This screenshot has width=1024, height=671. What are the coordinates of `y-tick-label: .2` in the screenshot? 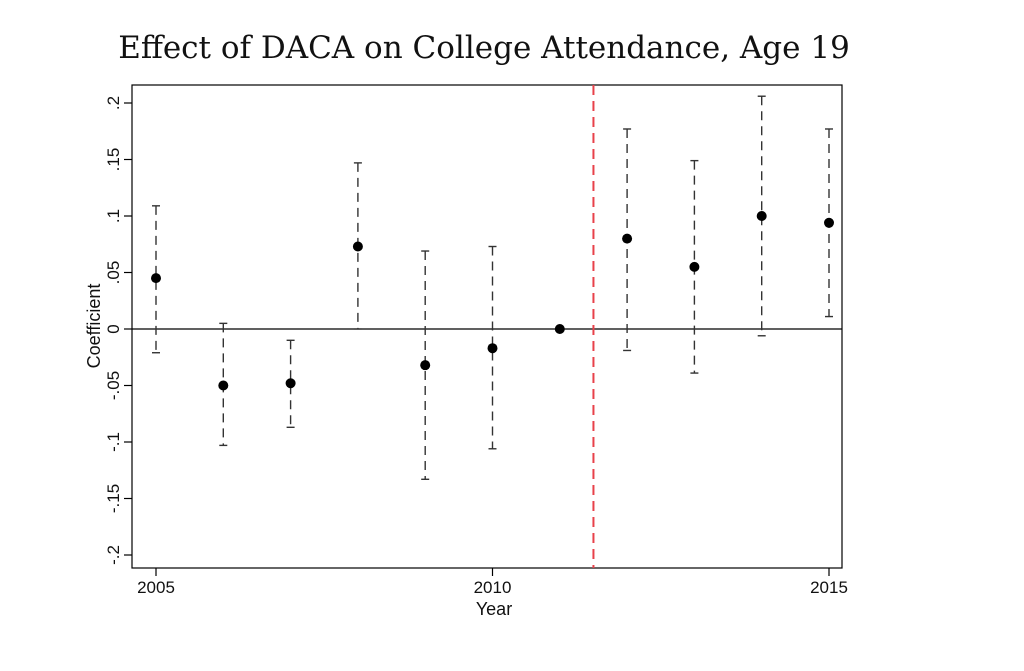 It's located at (113, 103).